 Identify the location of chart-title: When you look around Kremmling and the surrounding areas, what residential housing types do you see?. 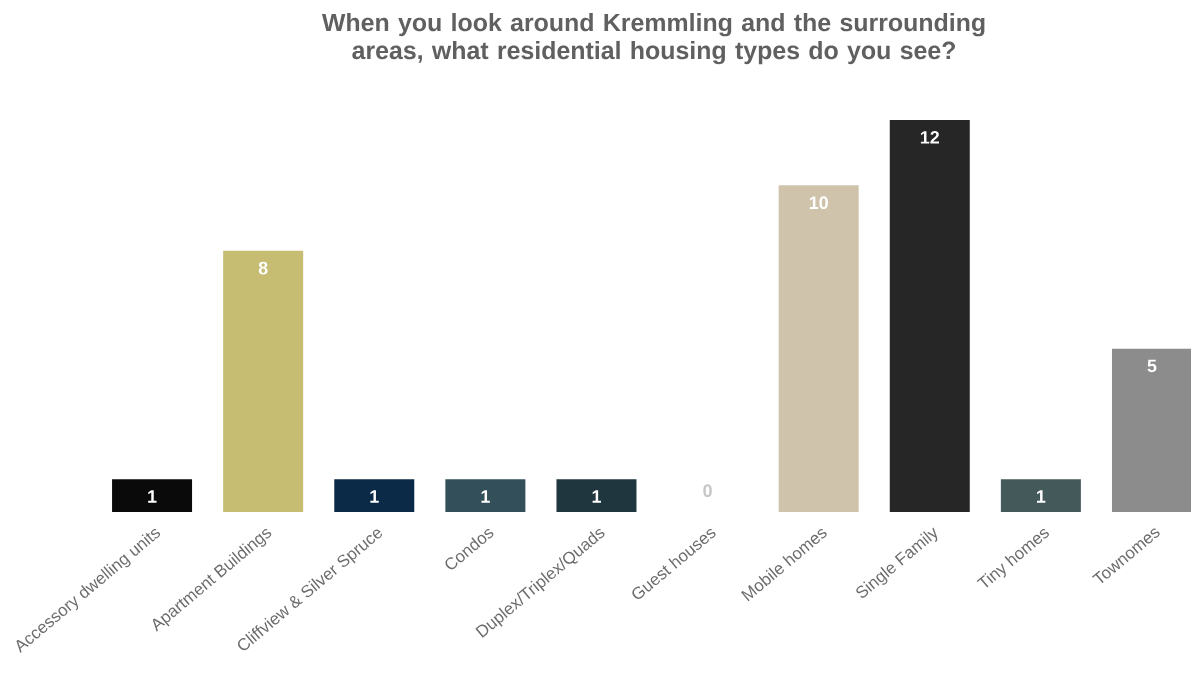
(653, 39).